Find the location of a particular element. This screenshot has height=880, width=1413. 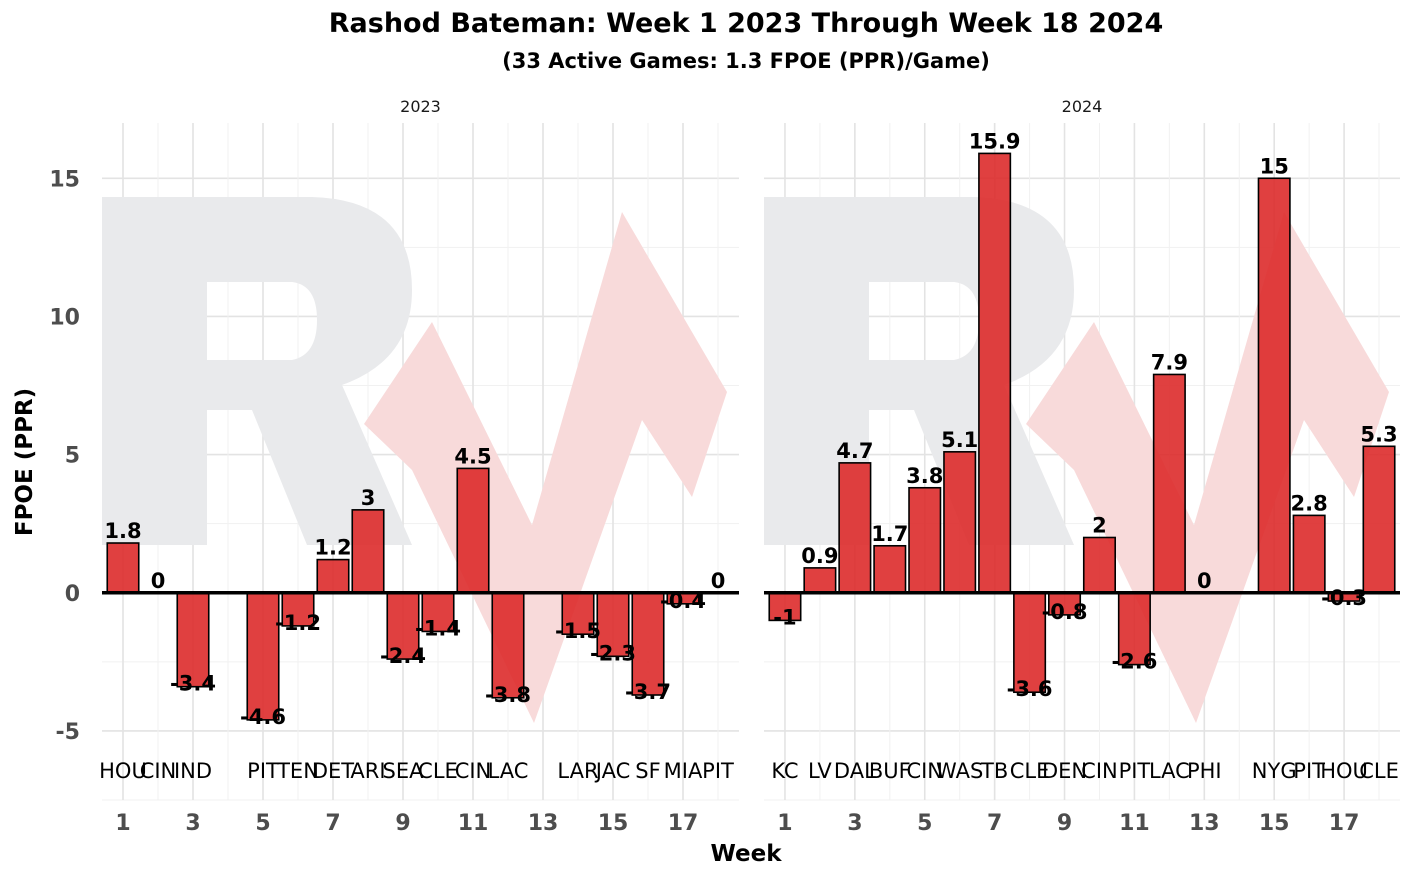

y-tick-label: 10 is located at coordinates (64, 317).